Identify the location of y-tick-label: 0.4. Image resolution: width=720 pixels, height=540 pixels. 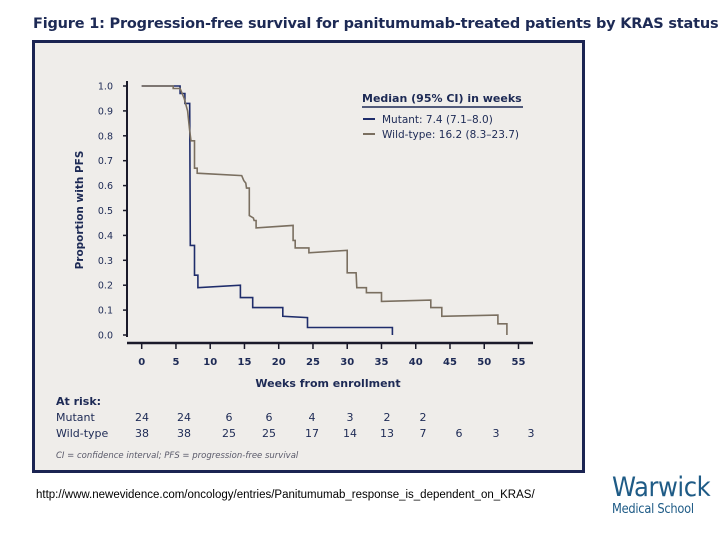
(105, 236).